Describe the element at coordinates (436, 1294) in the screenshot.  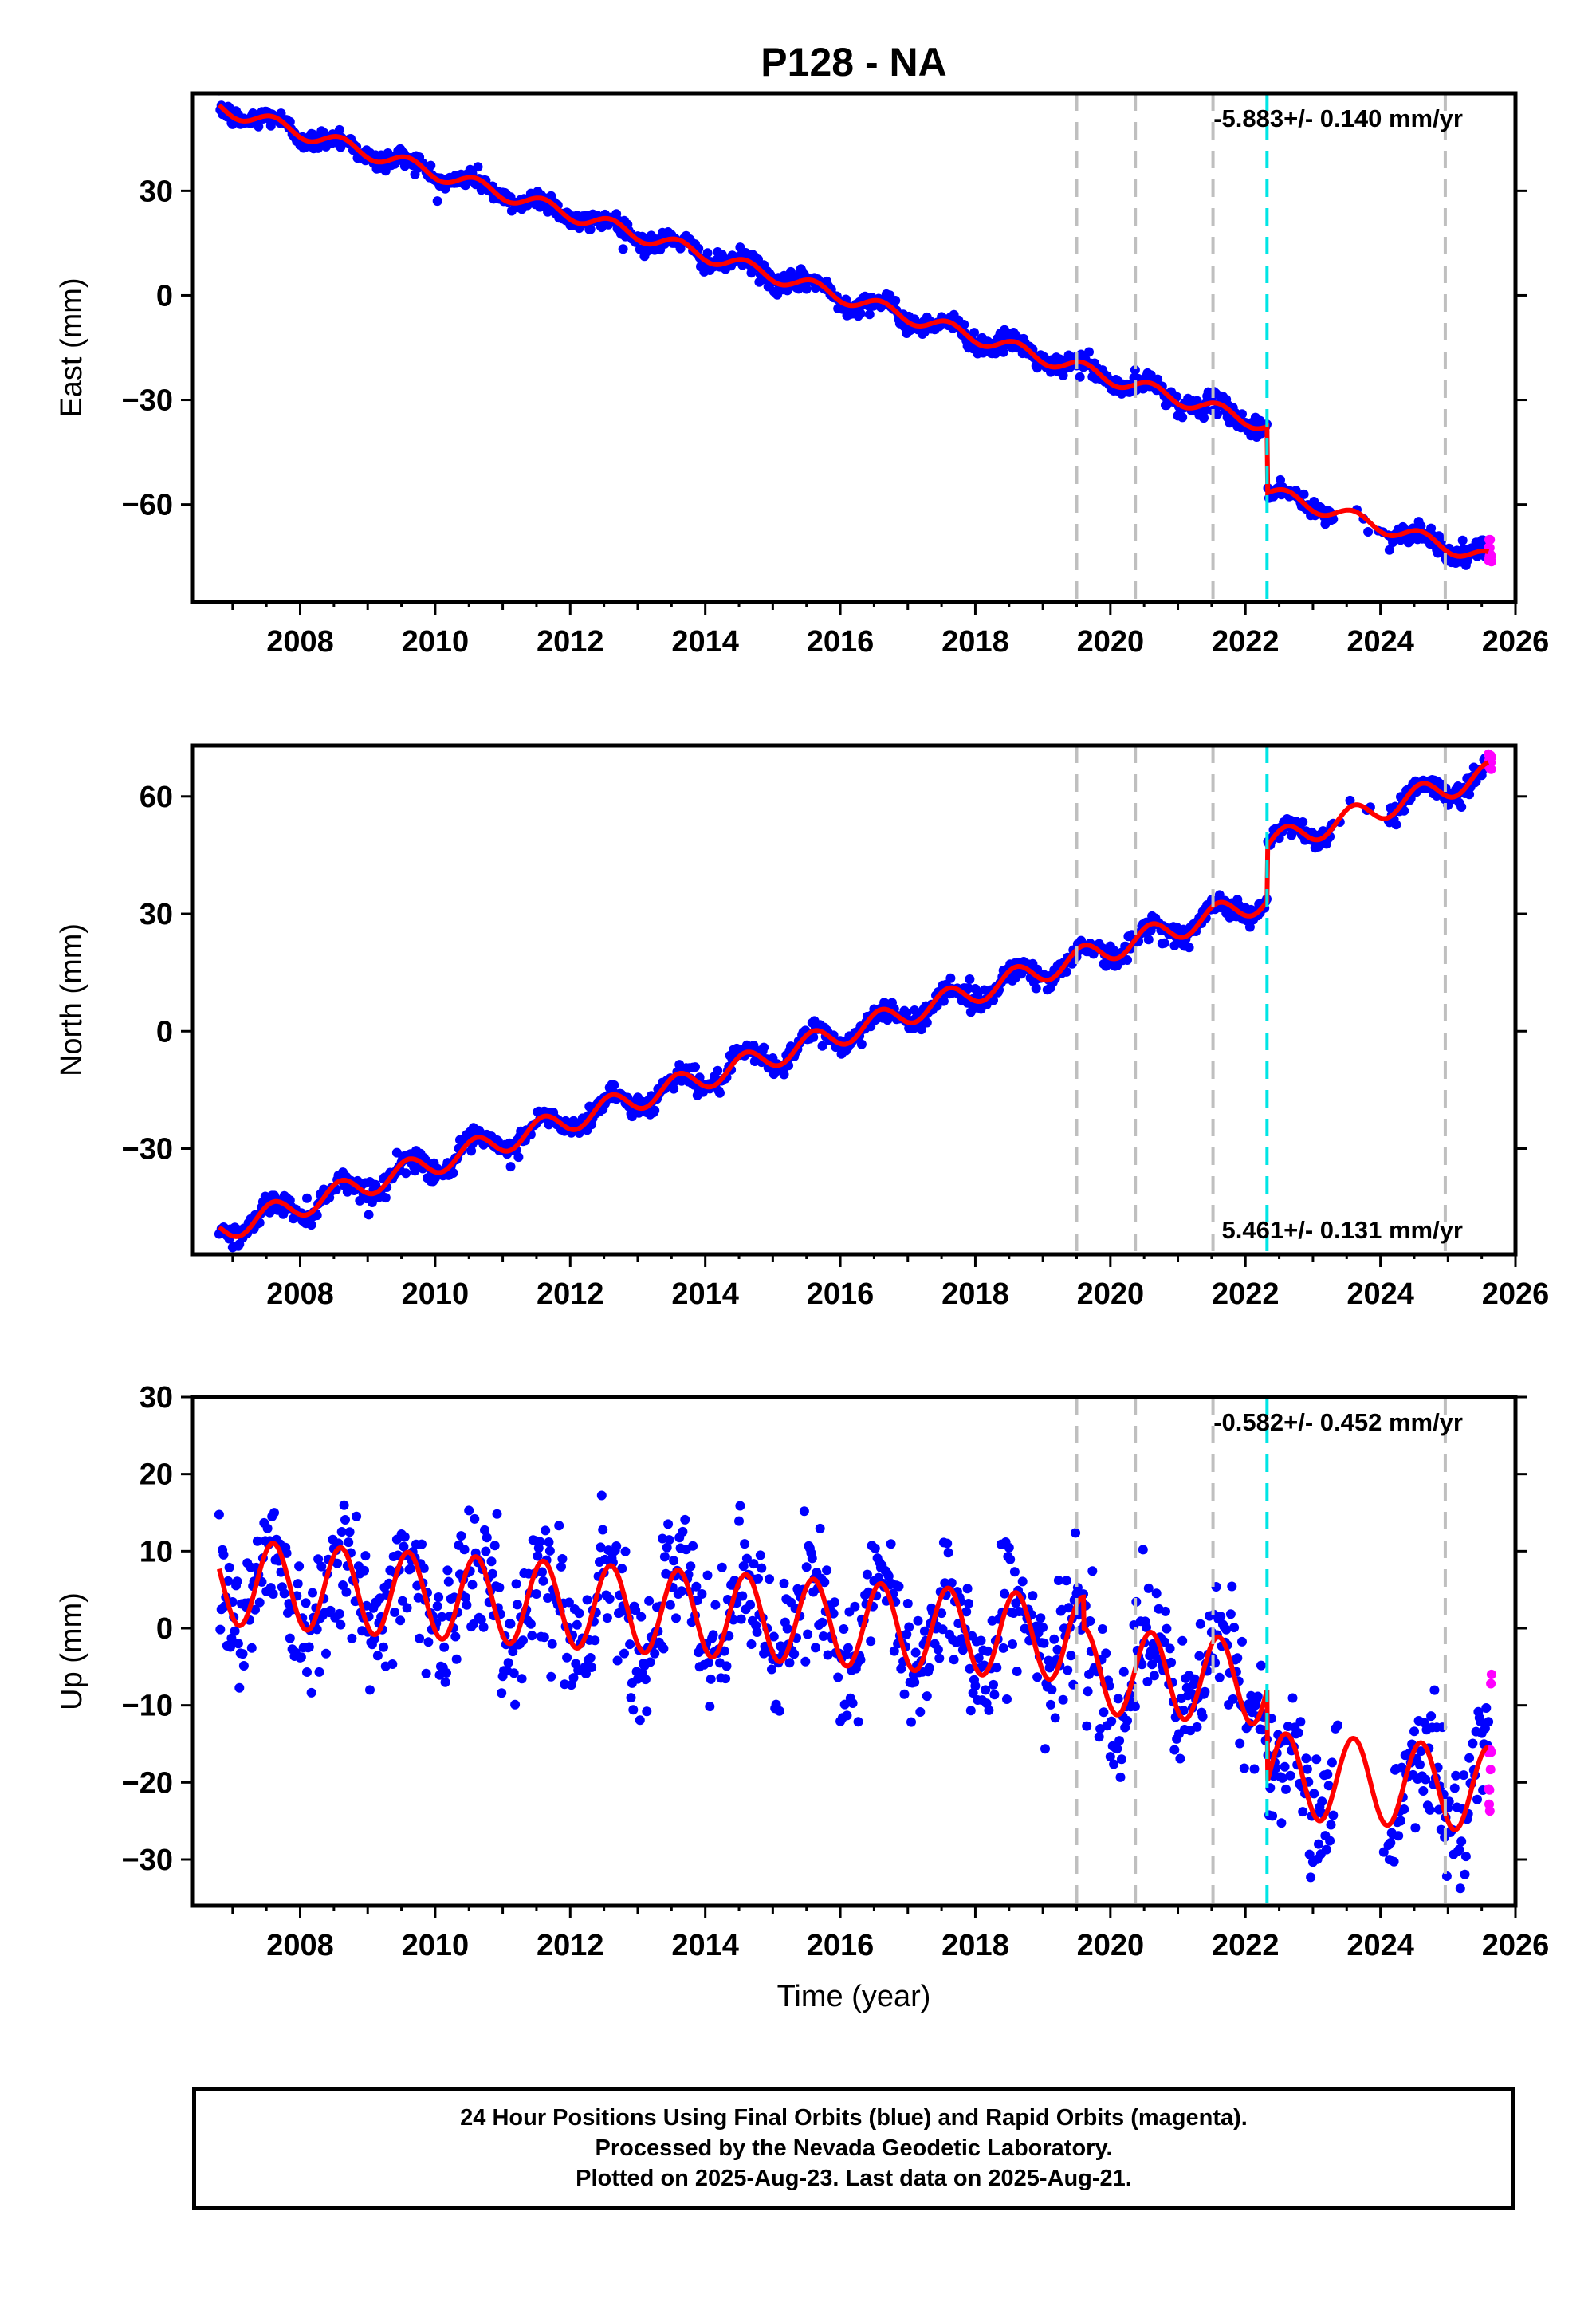
I see `north-x-tick-label: 2010` at that location.